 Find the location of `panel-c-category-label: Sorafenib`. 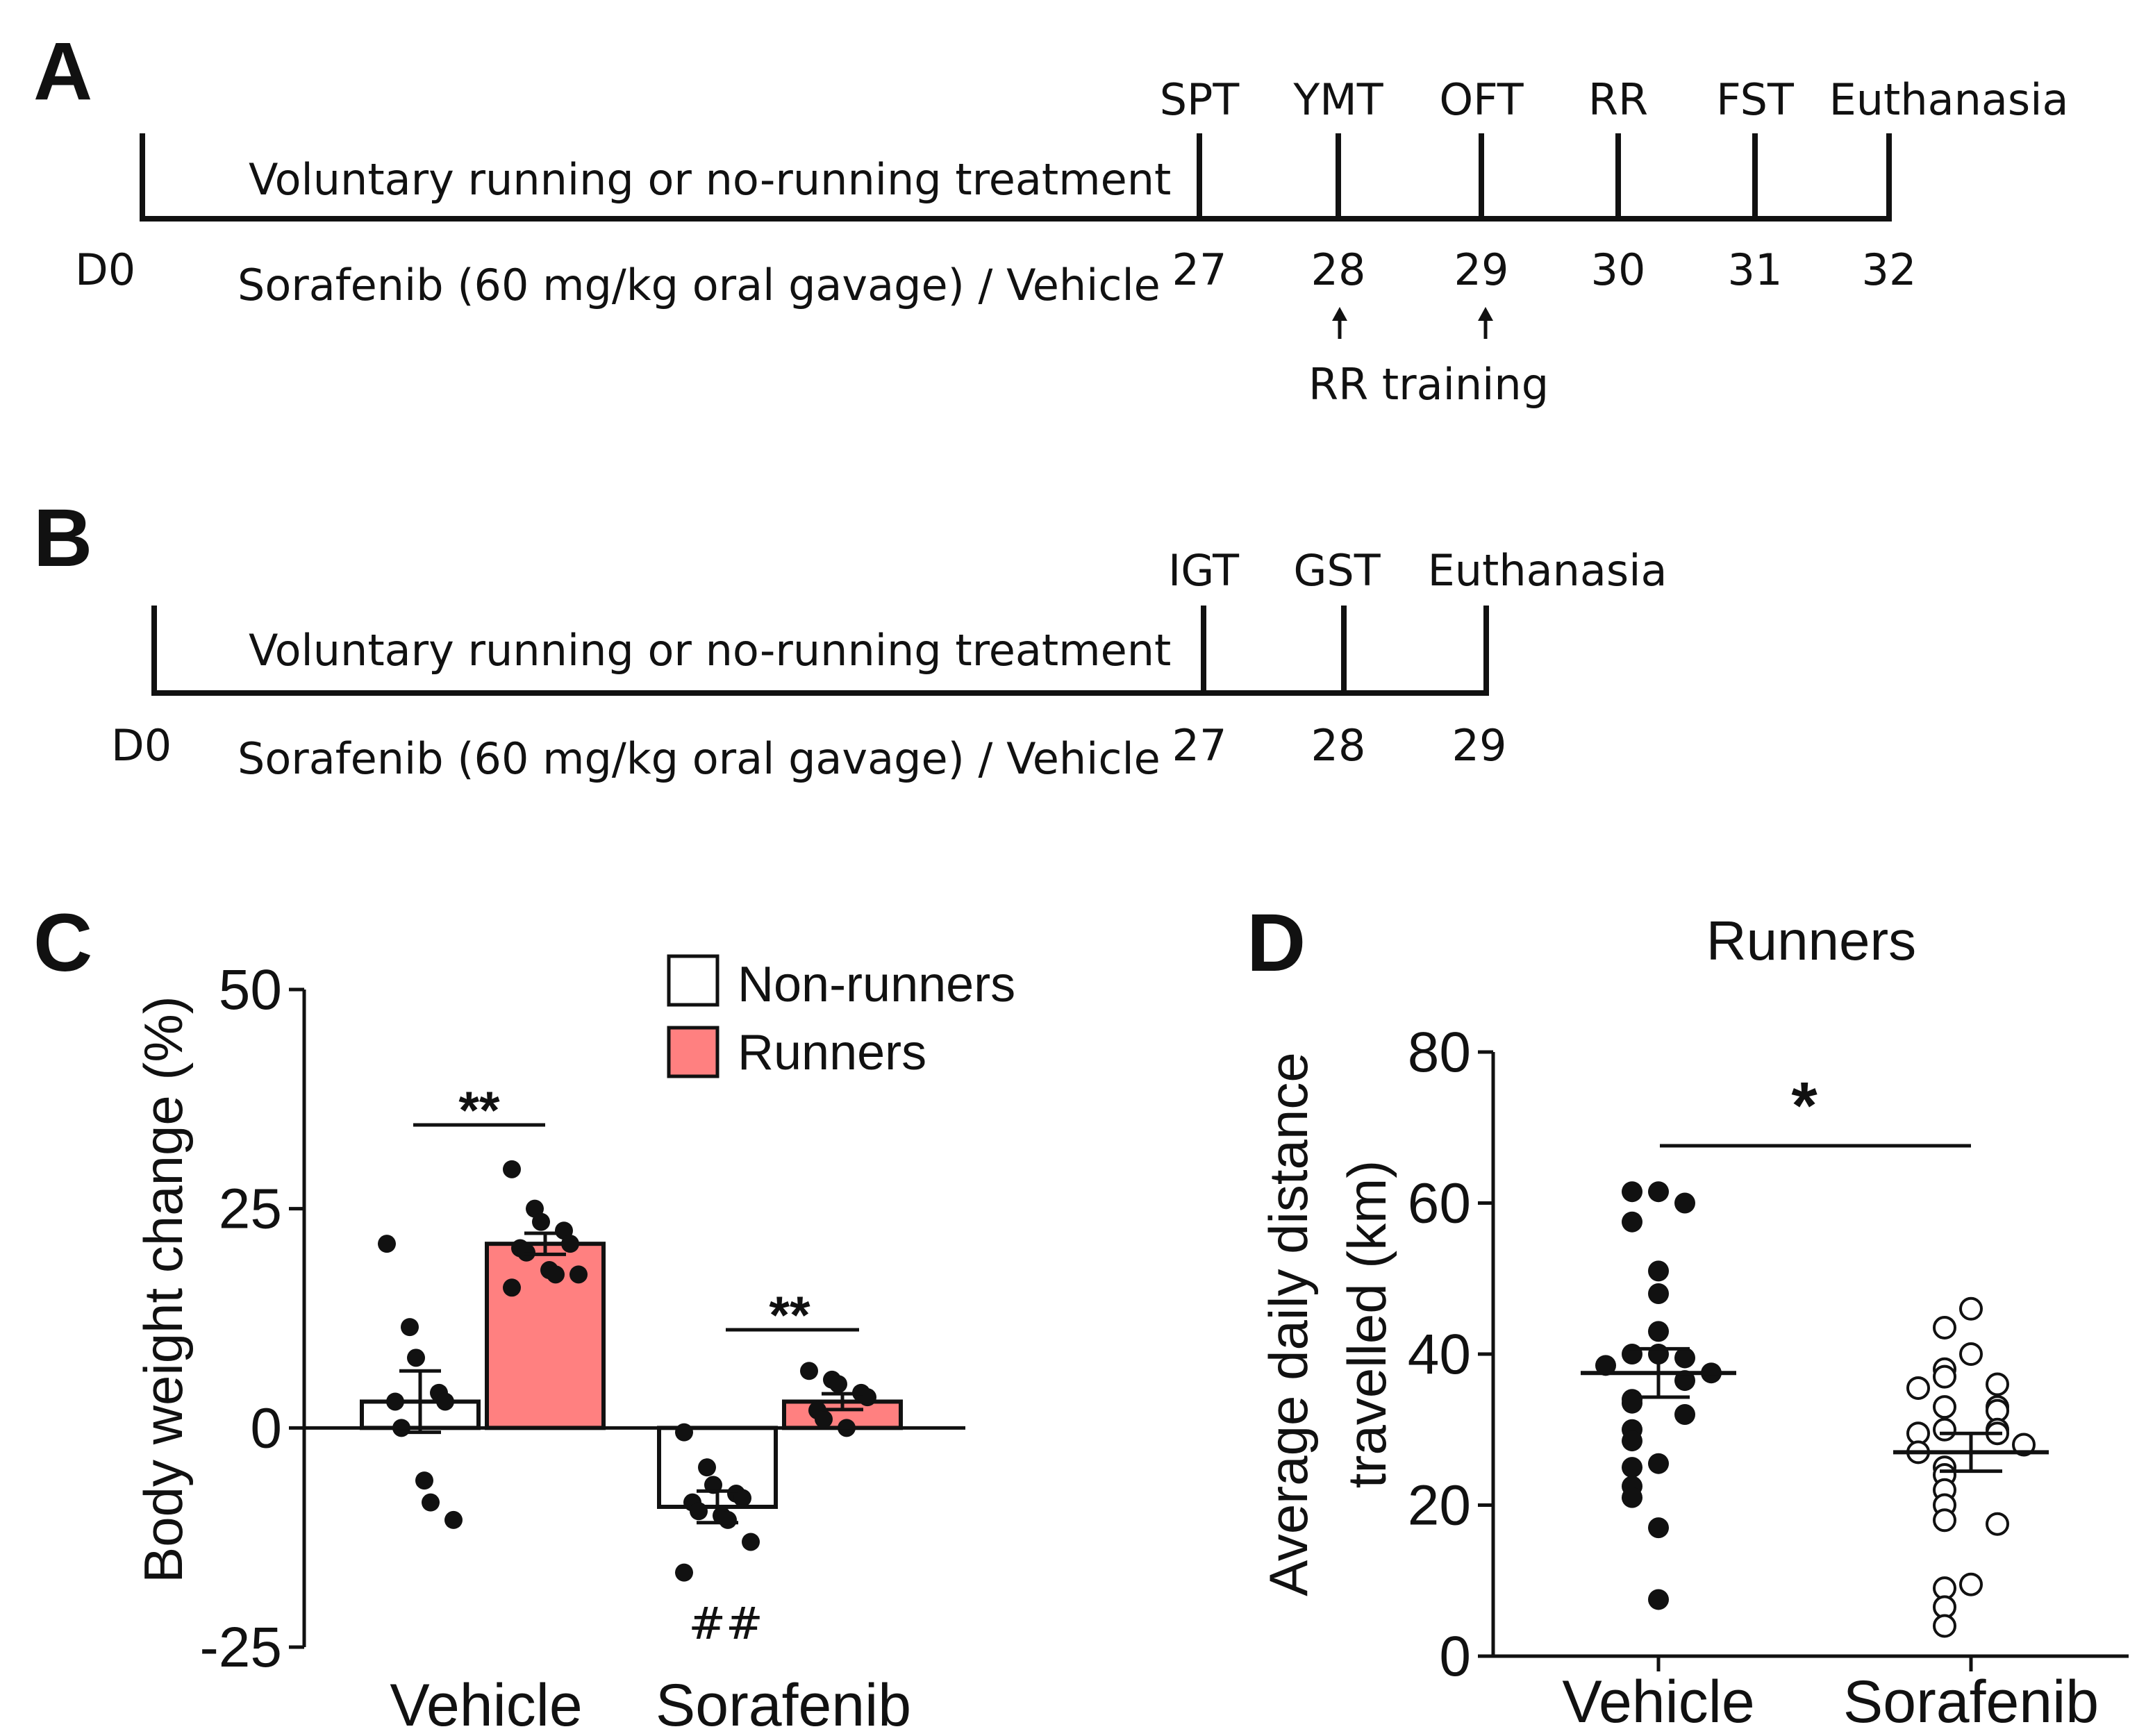

panel-c-category-label: Sorafenib is located at coordinates (783, 1704).